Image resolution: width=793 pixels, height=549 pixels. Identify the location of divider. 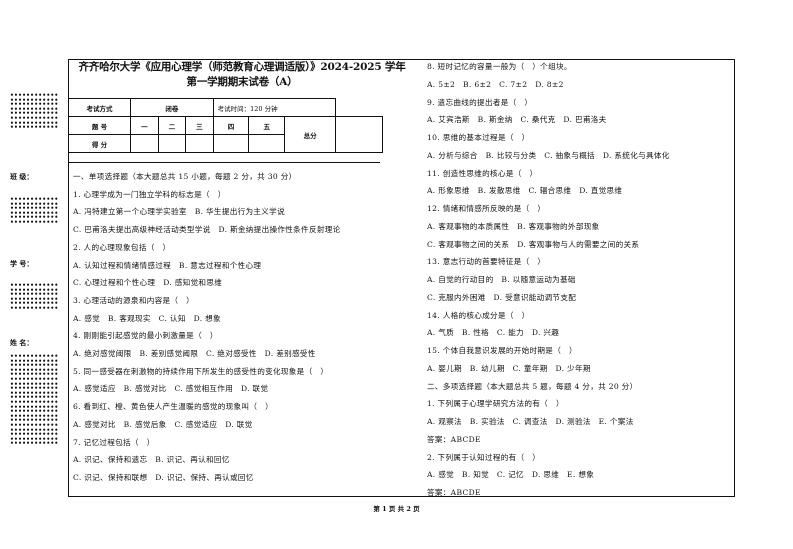
(224, 162).